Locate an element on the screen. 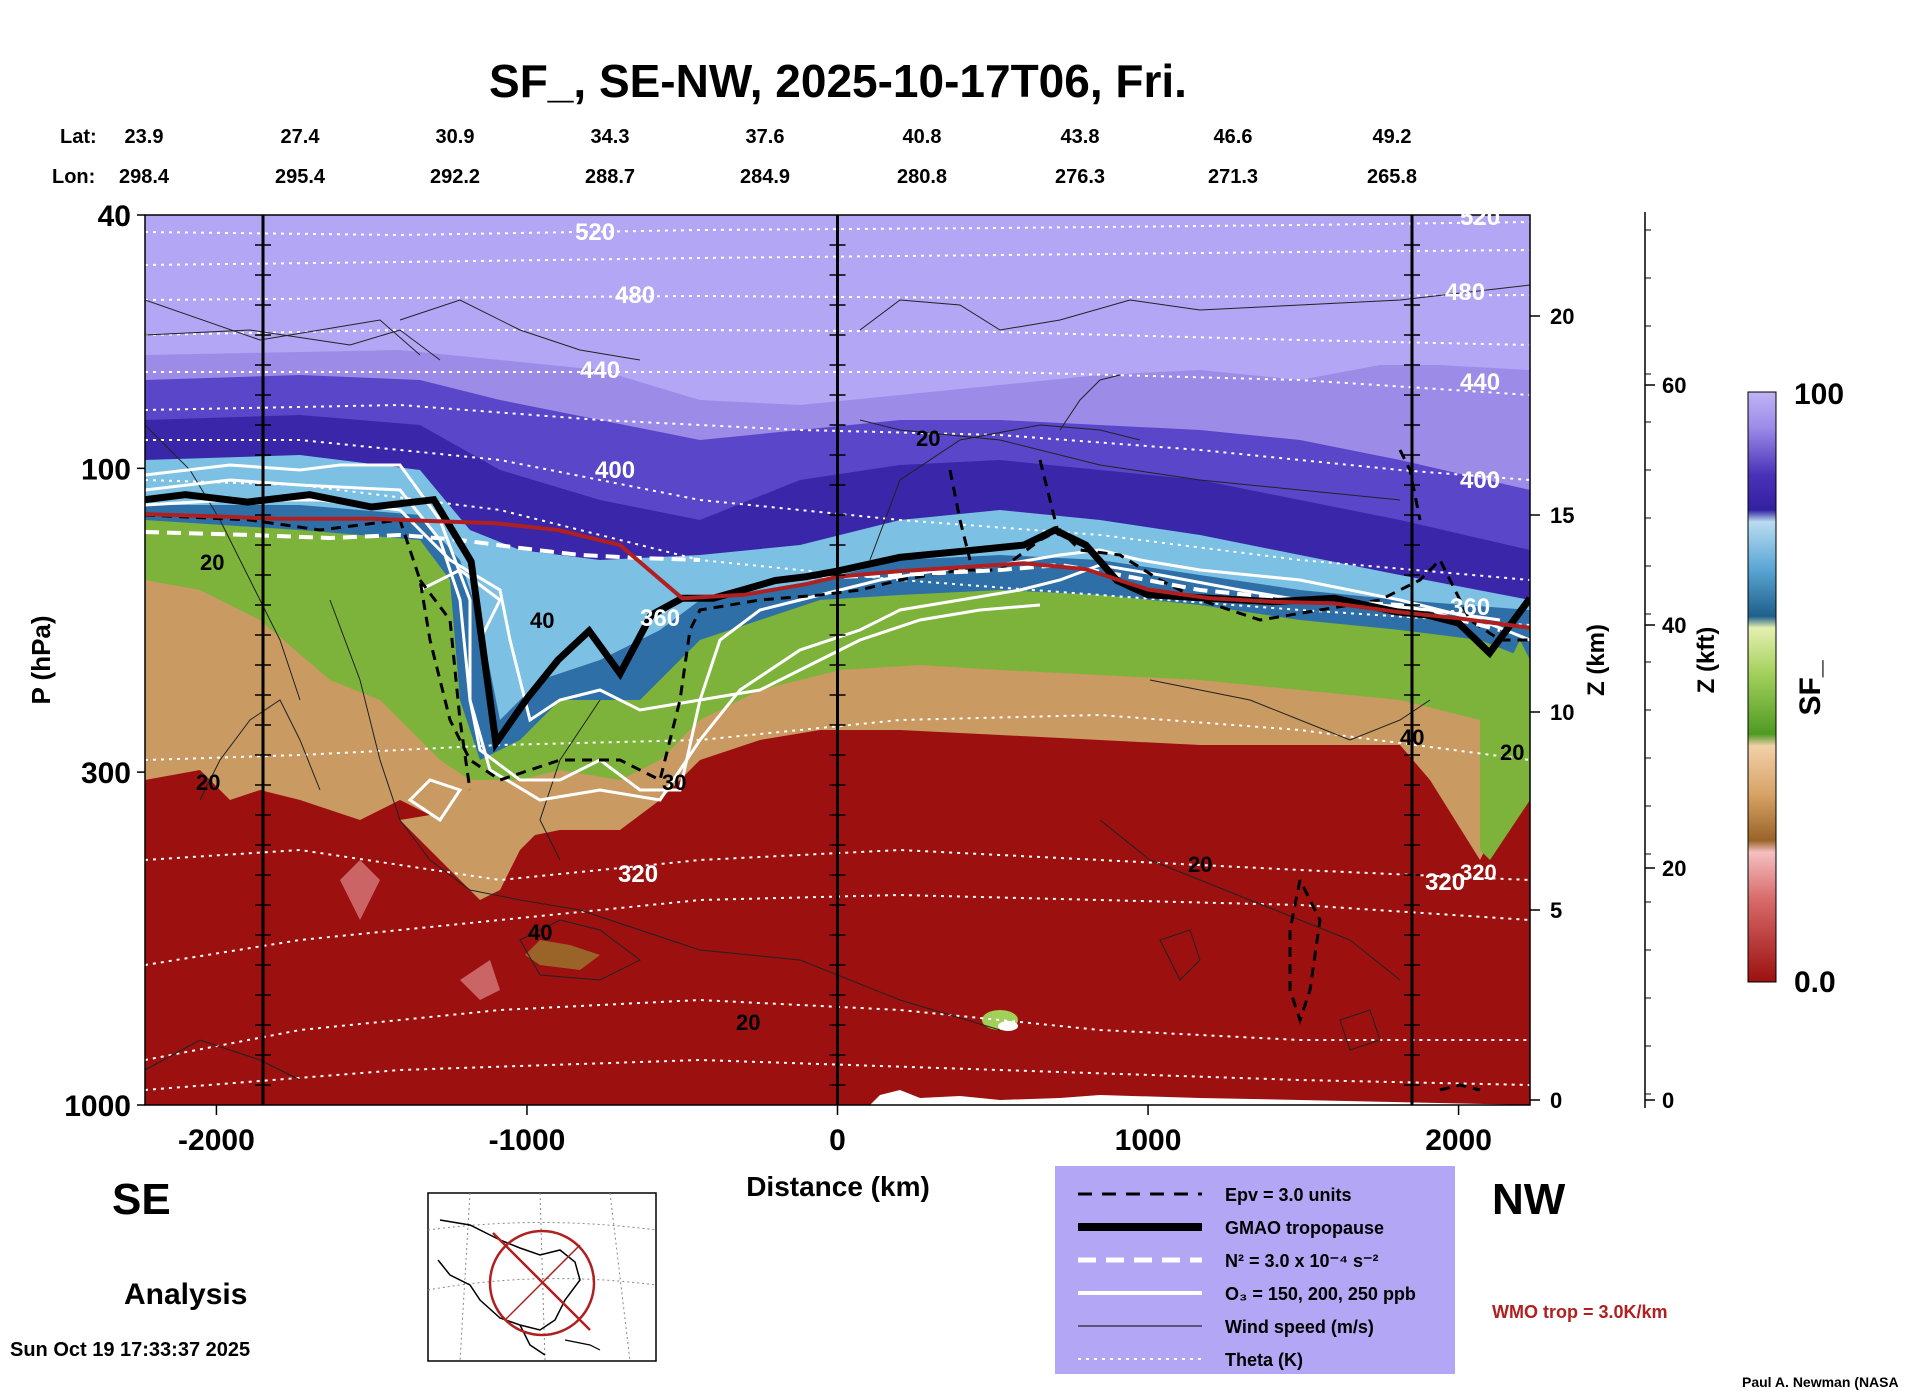  lon-value: 295.4 is located at coordinates (300, 177).